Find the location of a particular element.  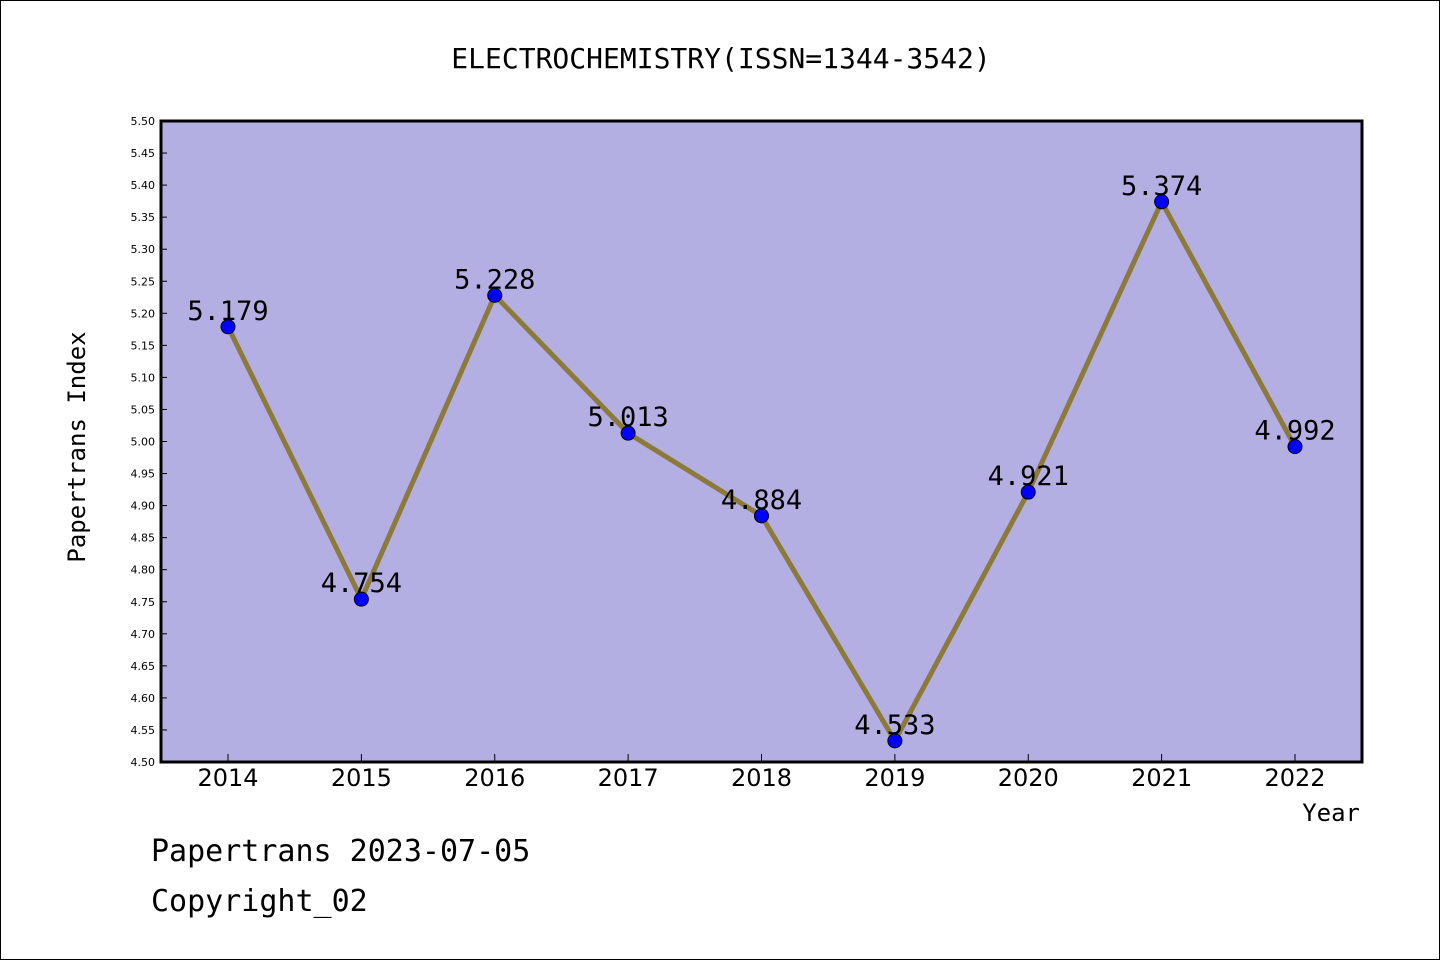

x-tick-label: 2018 is located at coordinates (761, 778).